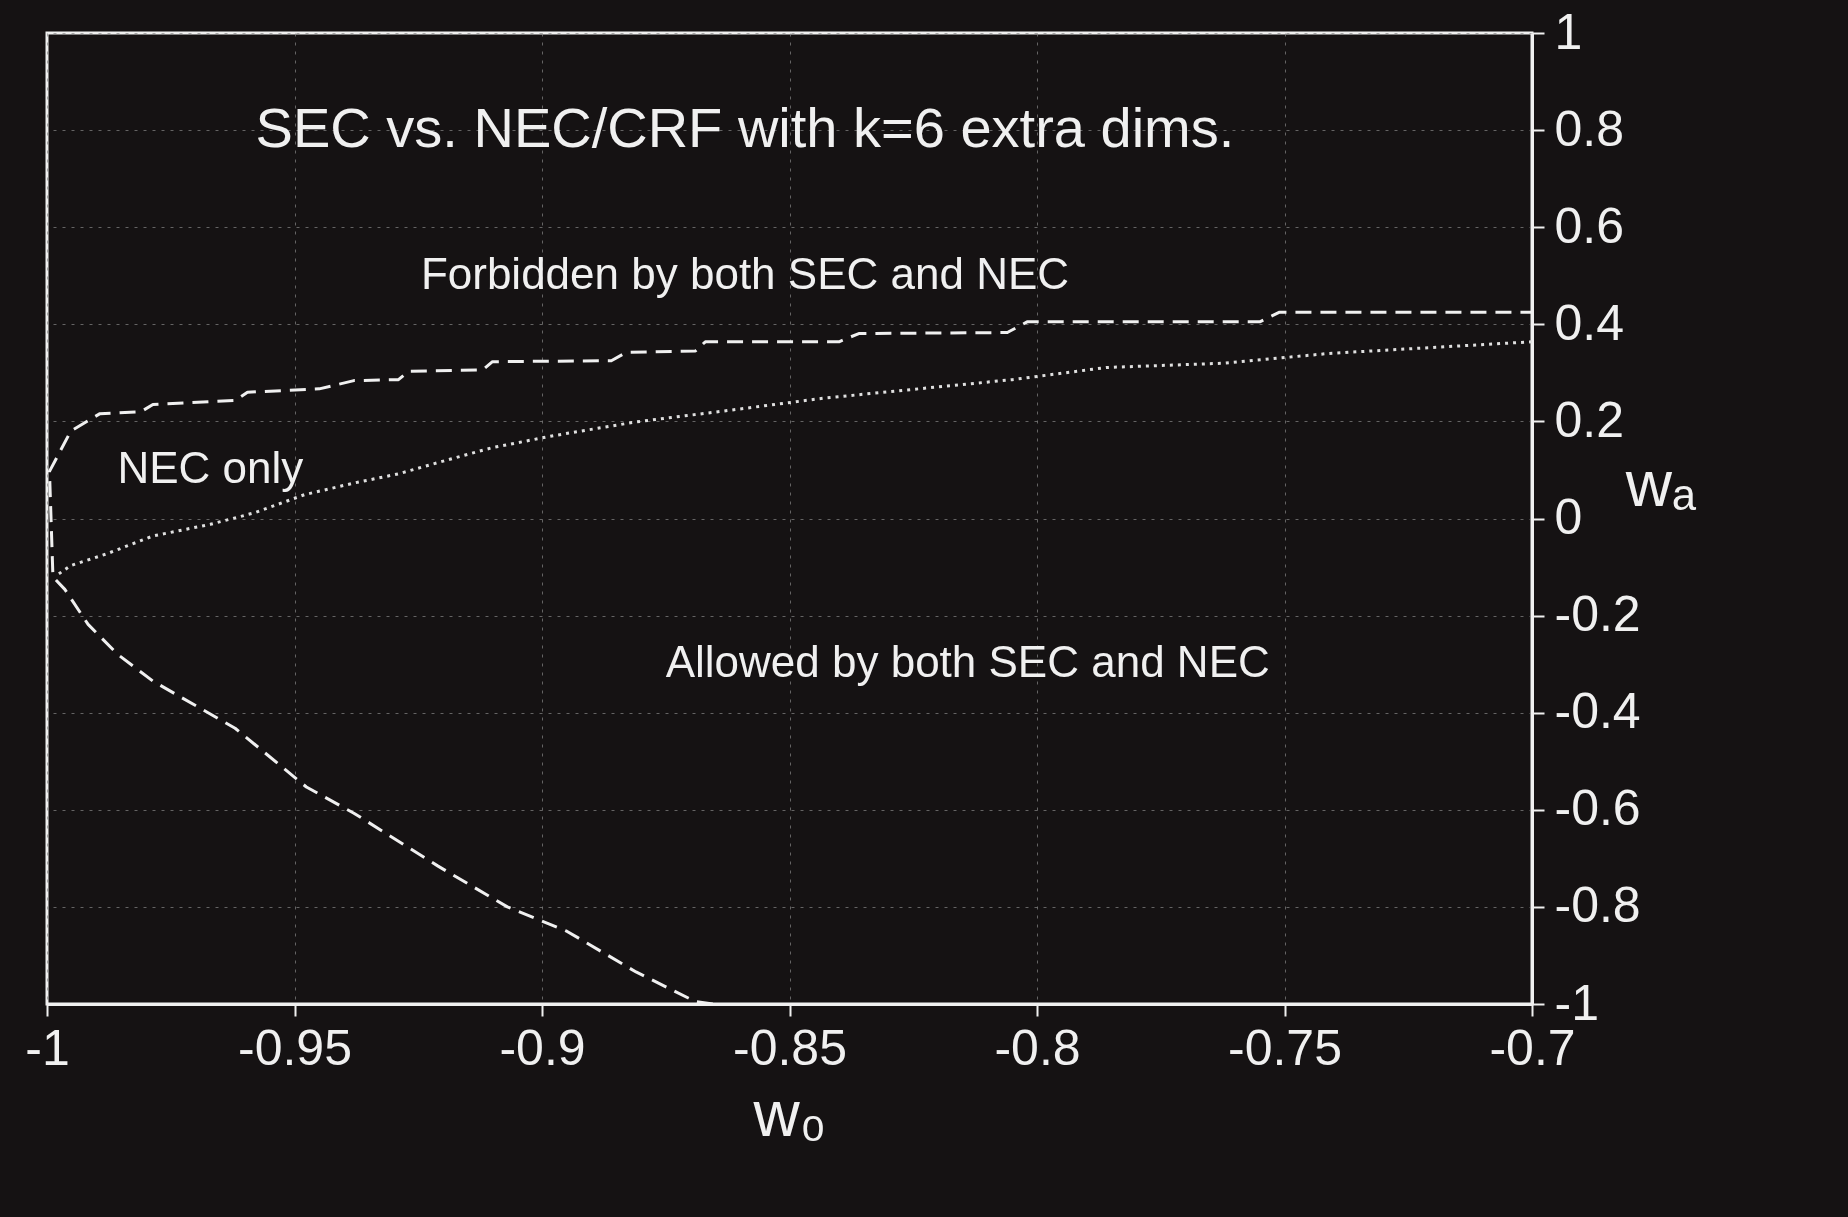 The image size is (1848, 1217). What do you see at coordinates (1589, 419) in the screenshot?
I see `y-tick-label: 0.2` at bounding box center [1589, 419].